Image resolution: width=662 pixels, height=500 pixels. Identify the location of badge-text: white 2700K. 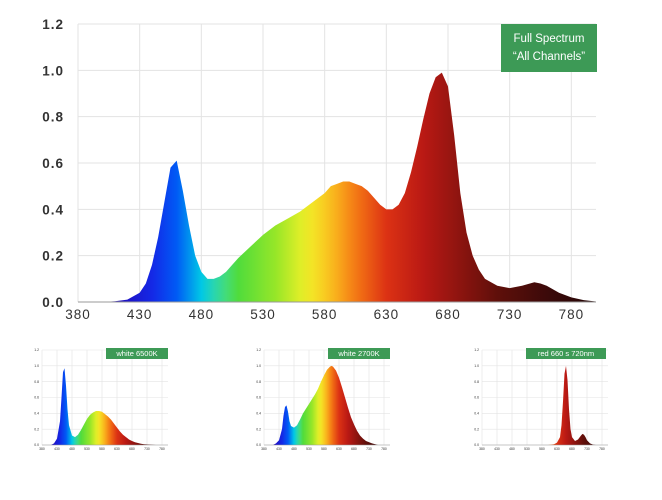
(358, 353).